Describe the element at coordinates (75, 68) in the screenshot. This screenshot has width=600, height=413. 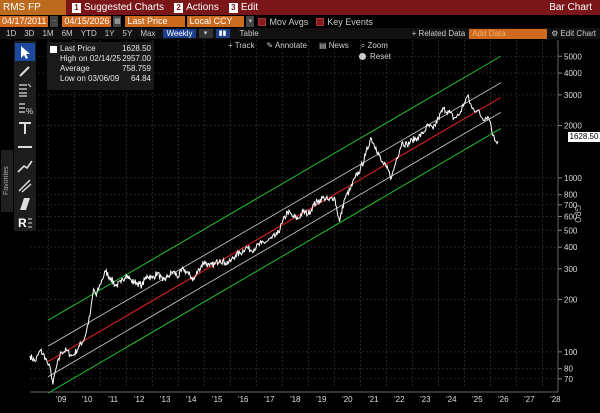
I see `legend-average-label: Average` at that location.